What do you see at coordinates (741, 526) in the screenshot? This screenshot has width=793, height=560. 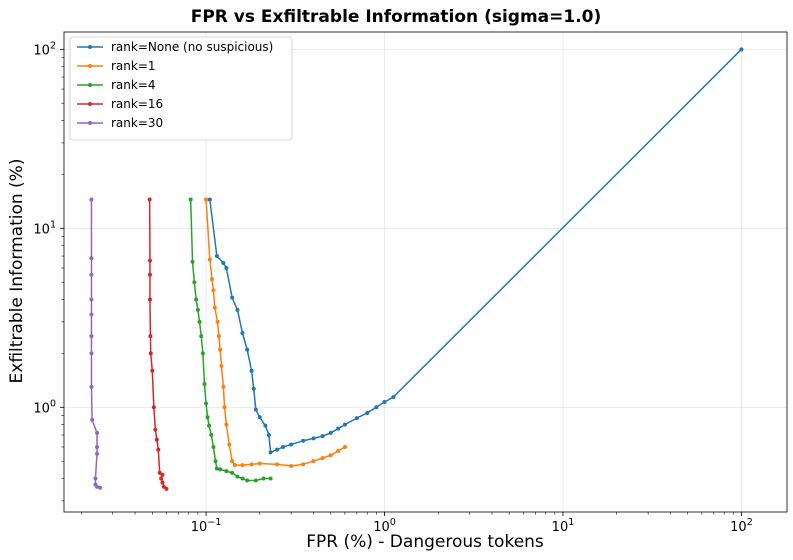 I see `x-tick-label: 10²` at bounding box center [741, 526].